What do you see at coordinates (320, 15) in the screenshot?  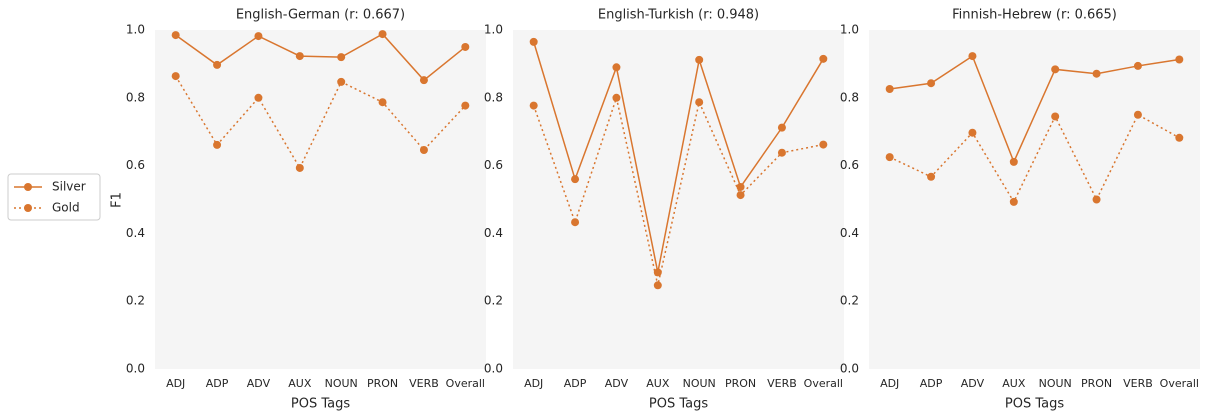 I see `chart-title: English-German (r: 0.667)` at bounding box center [320, 15].